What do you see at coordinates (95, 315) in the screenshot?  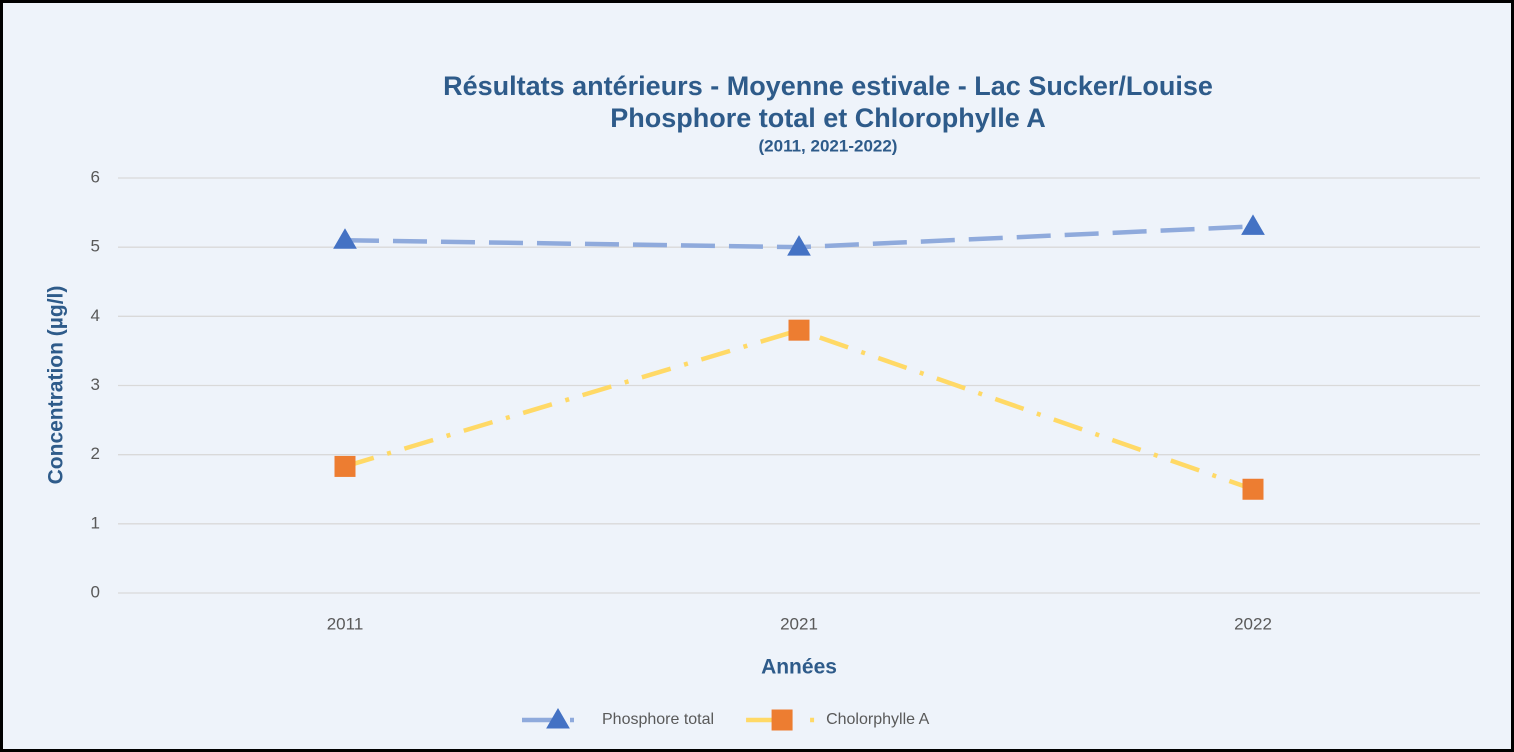 I see `y-tick-label: 4` at bounding box center [95, 315].